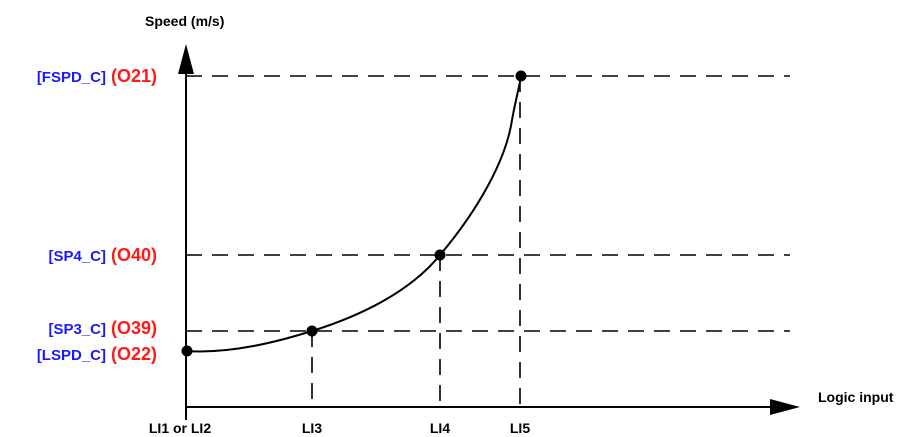 This screenshot has width=922, height=437. What do you see at coordinates (97, 76) in the screenshot?
I see `fspd-label: [FSPD_C] (O21)` at bounding box center [97, 76].